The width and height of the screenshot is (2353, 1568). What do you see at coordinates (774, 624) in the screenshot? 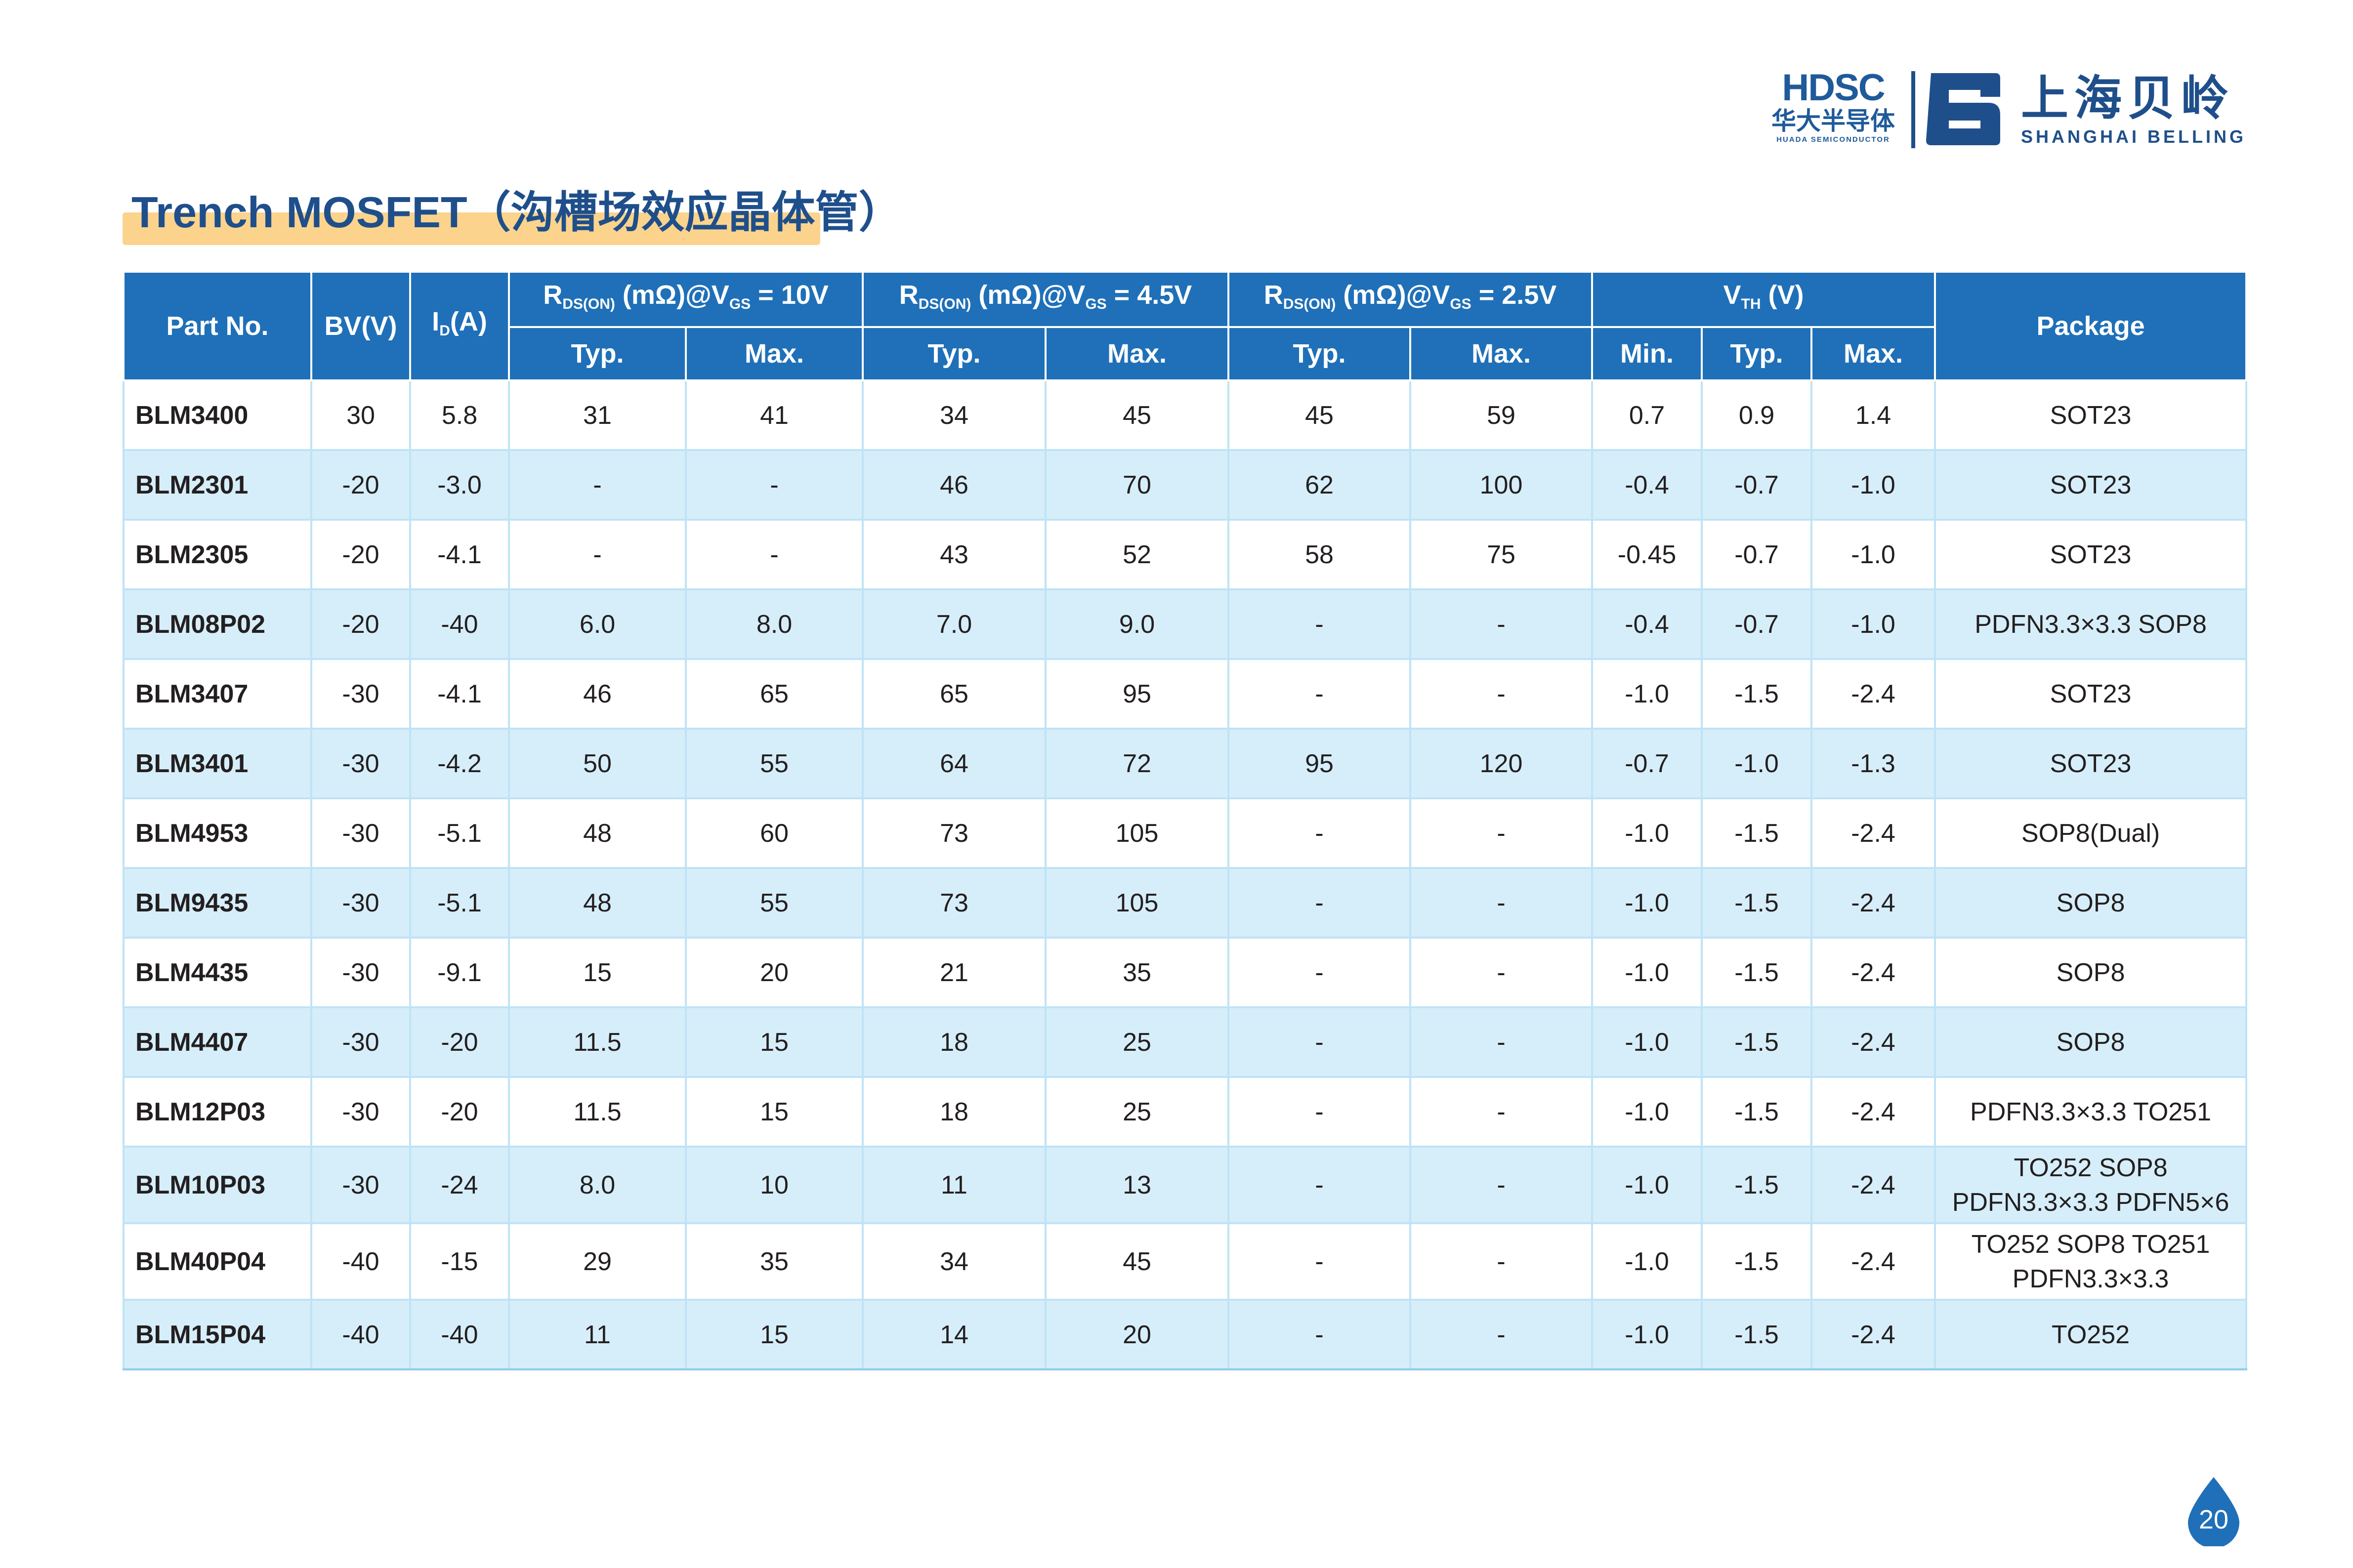
I see `cell-r10-max: 8.0` at bounding box center [774, 624].